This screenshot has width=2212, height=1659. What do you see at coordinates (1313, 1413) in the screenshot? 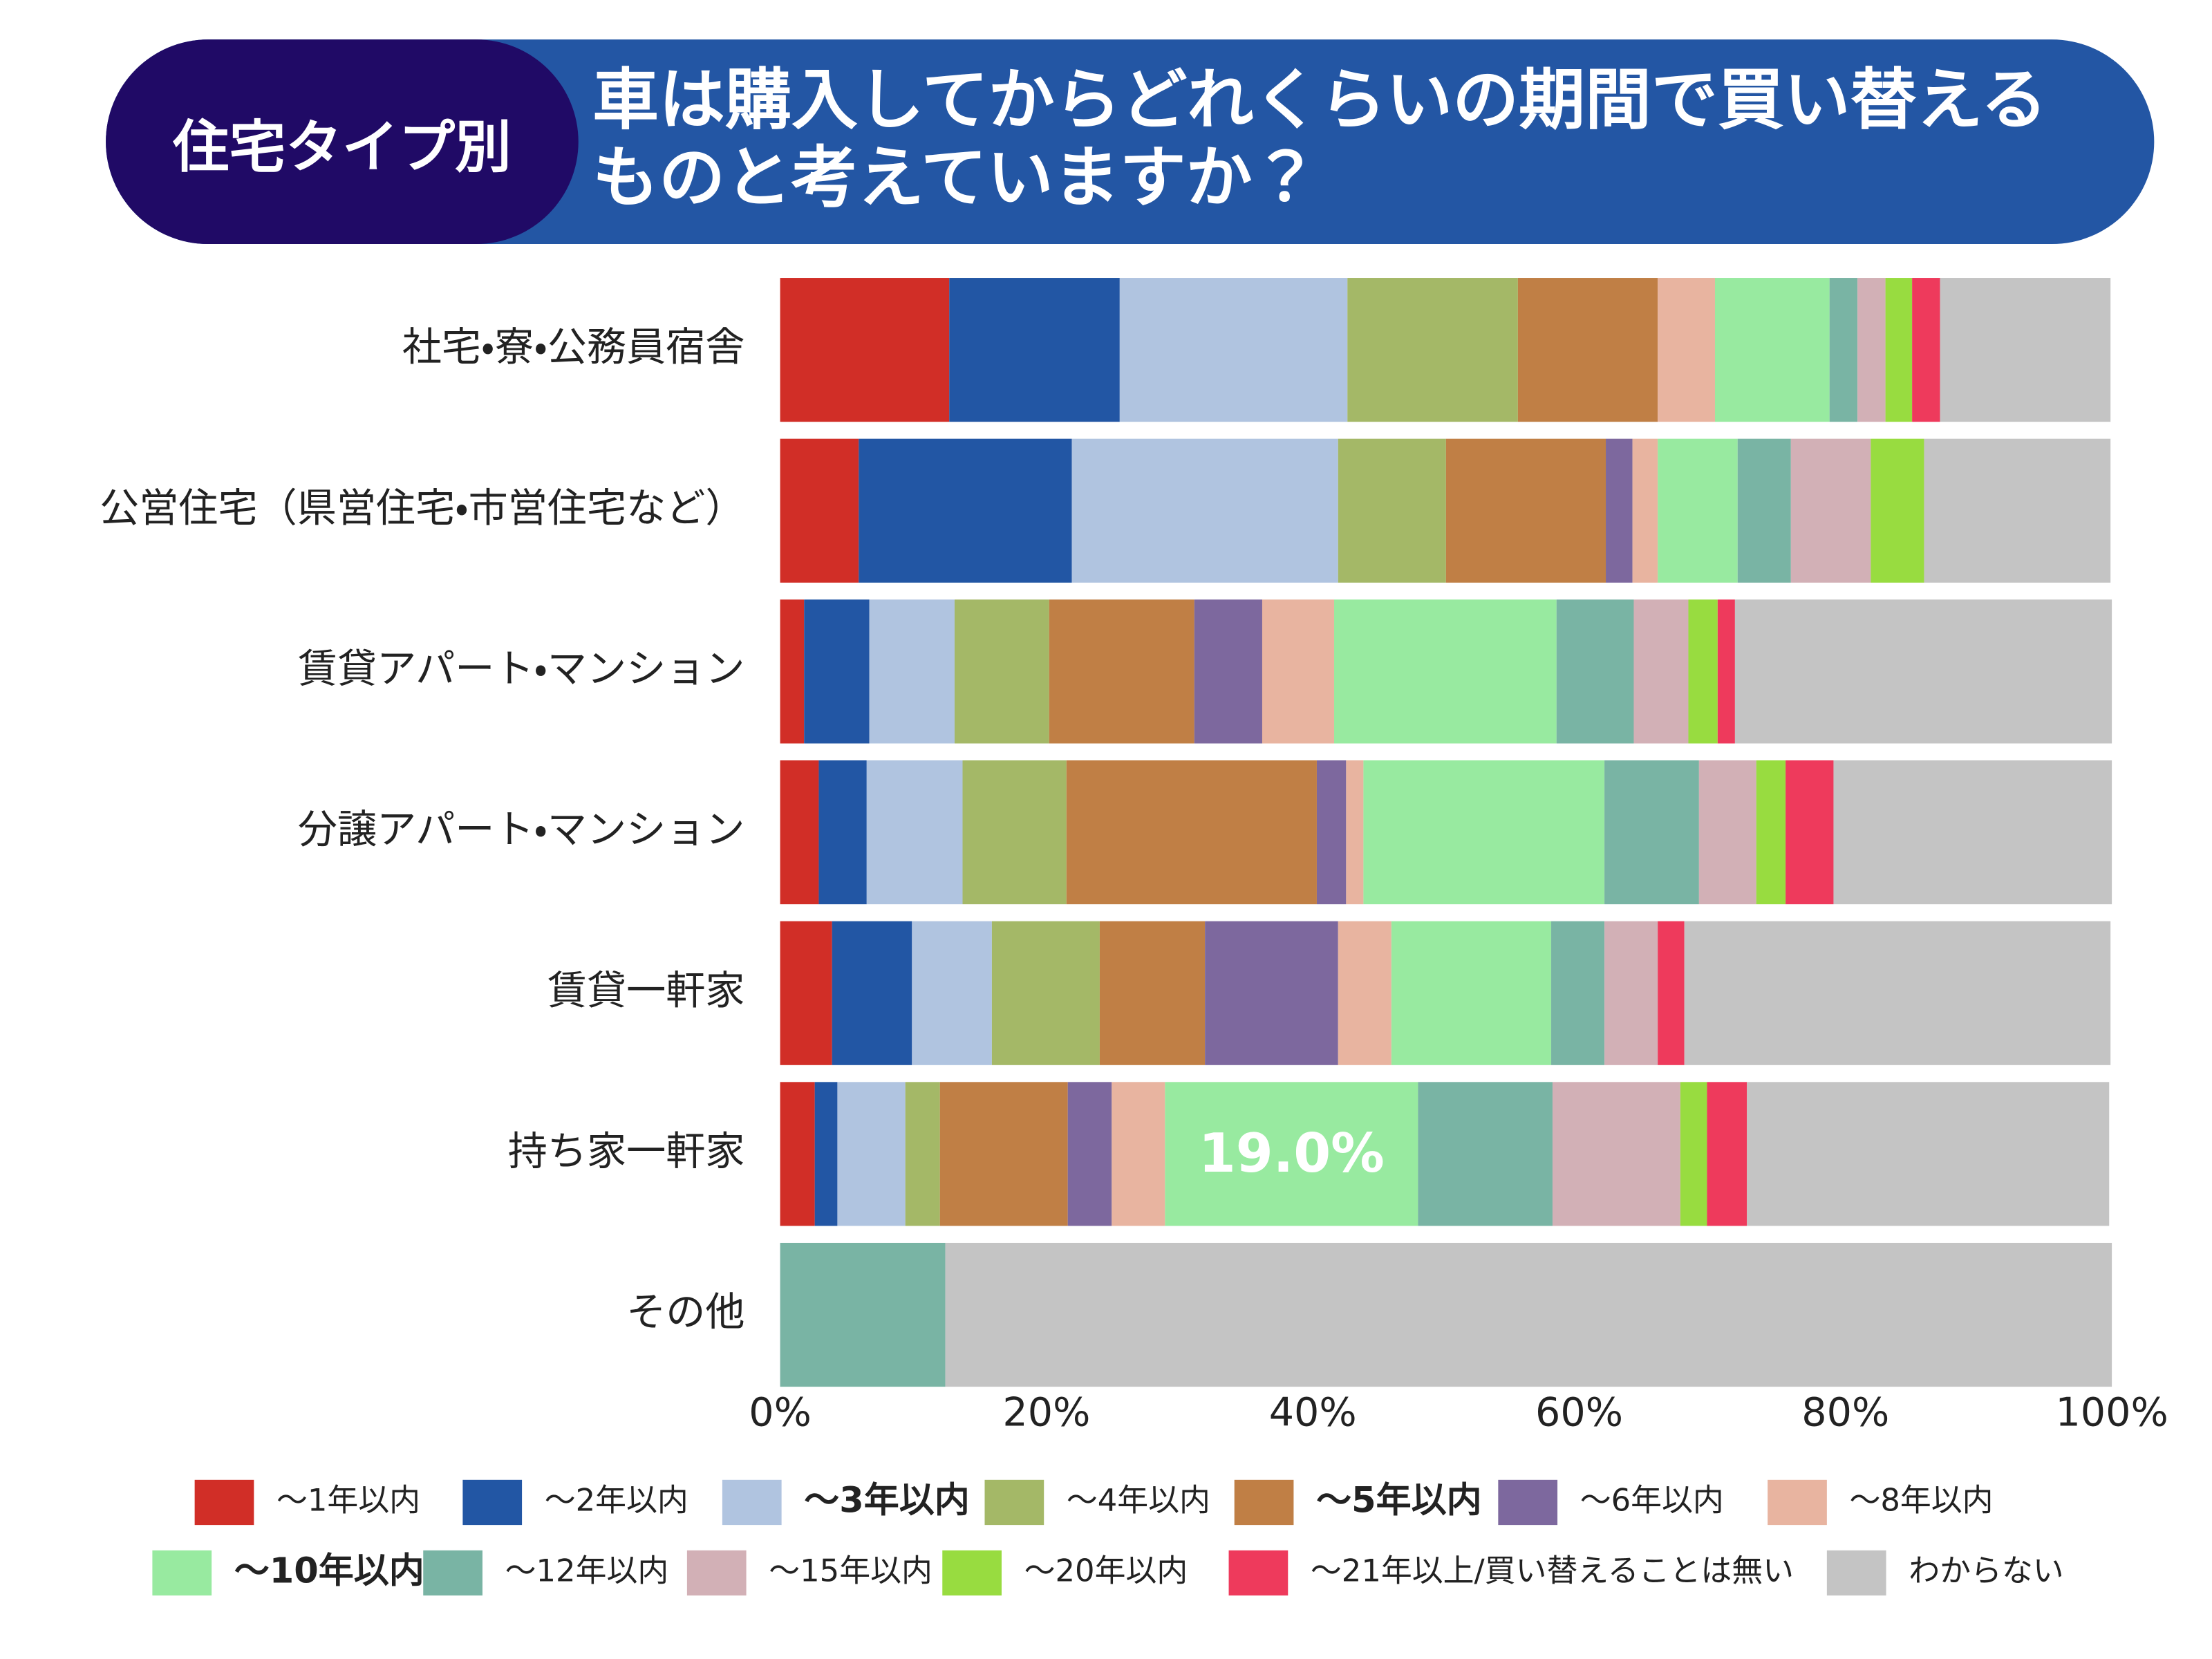
I see `x-tick-label: 40%` at bounding box center [1313, 1413].